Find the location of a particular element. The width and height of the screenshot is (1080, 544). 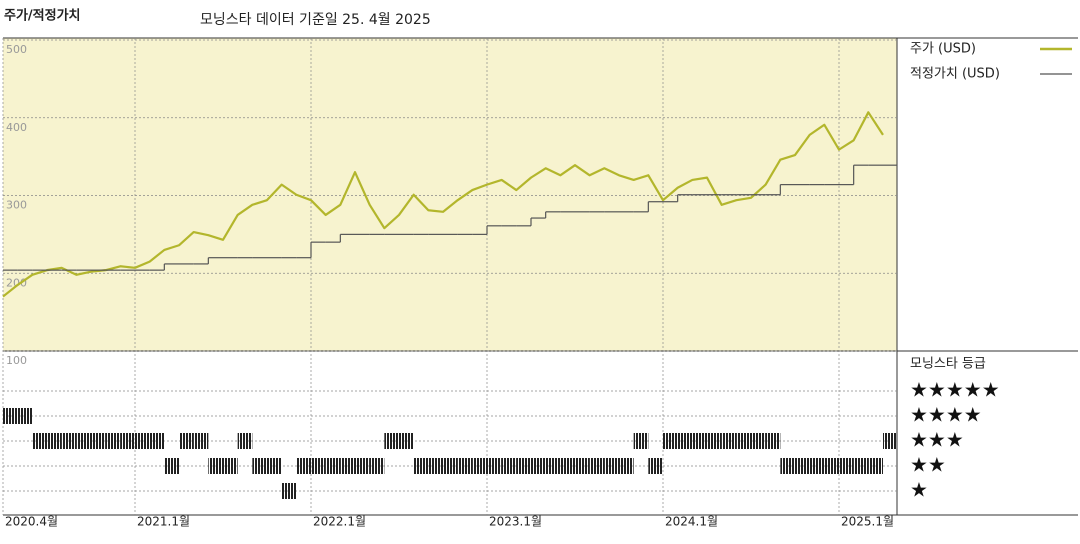

y-tick-label: 100 is located at coordinates (16, 360).